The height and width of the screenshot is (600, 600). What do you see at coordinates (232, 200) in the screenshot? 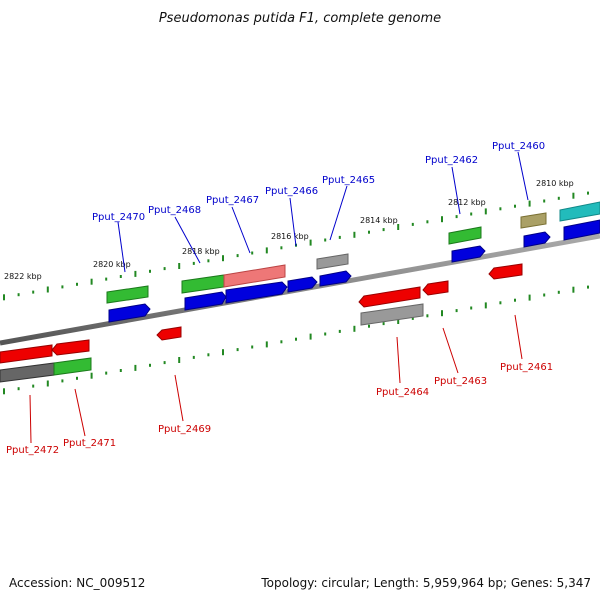
I see `gene-label: Pput_2467` at bounding box center [232, 200].